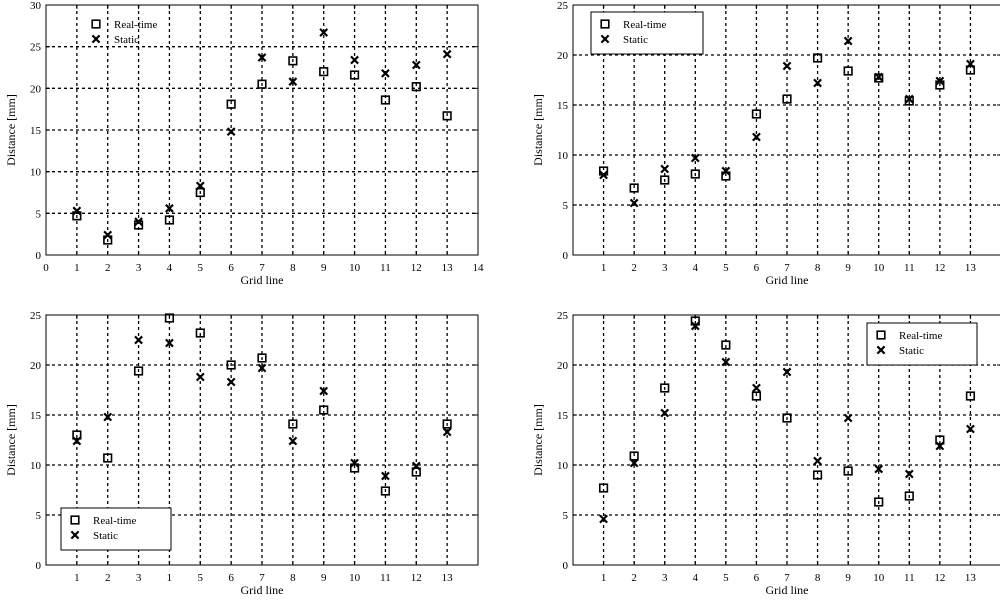 Image resolution: width=1000 pixels, height=600 pixels. Describe the element at coordinates (262, 404) in the screenshot. I see `series-real-time` at that location.